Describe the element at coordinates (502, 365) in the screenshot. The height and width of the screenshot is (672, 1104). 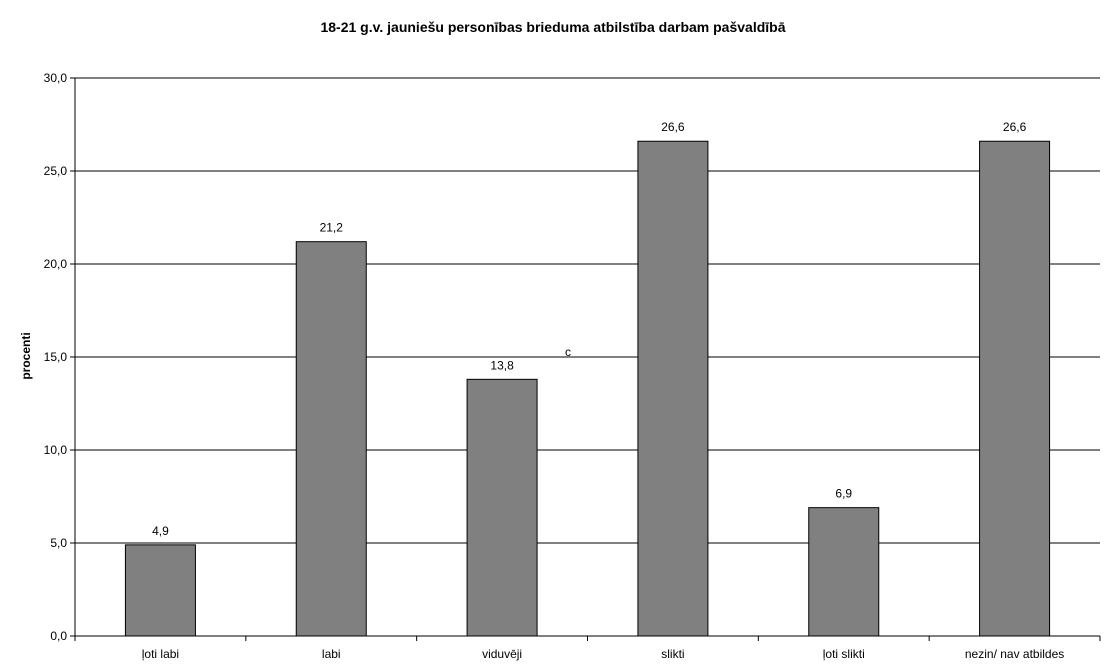
I see `data-label: 13,8` at that location.